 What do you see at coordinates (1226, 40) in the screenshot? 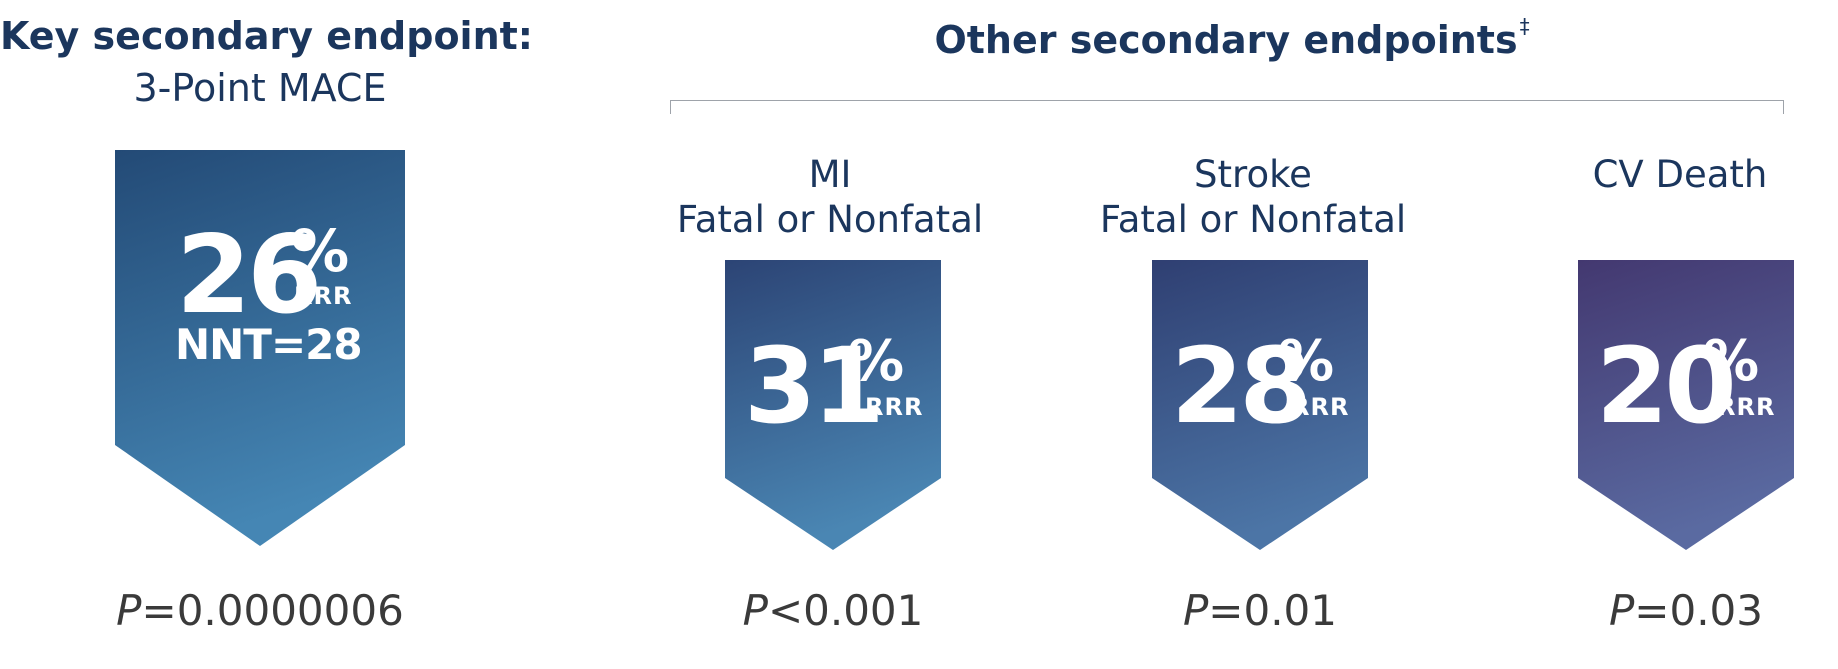
I see `other-endpoints-title-text: Other secondary endpoints` at bounding box center [1226, 40].